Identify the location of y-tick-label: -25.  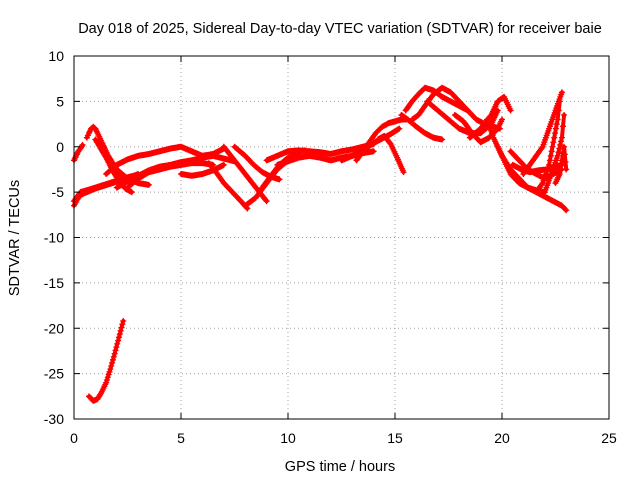
(54, 374).